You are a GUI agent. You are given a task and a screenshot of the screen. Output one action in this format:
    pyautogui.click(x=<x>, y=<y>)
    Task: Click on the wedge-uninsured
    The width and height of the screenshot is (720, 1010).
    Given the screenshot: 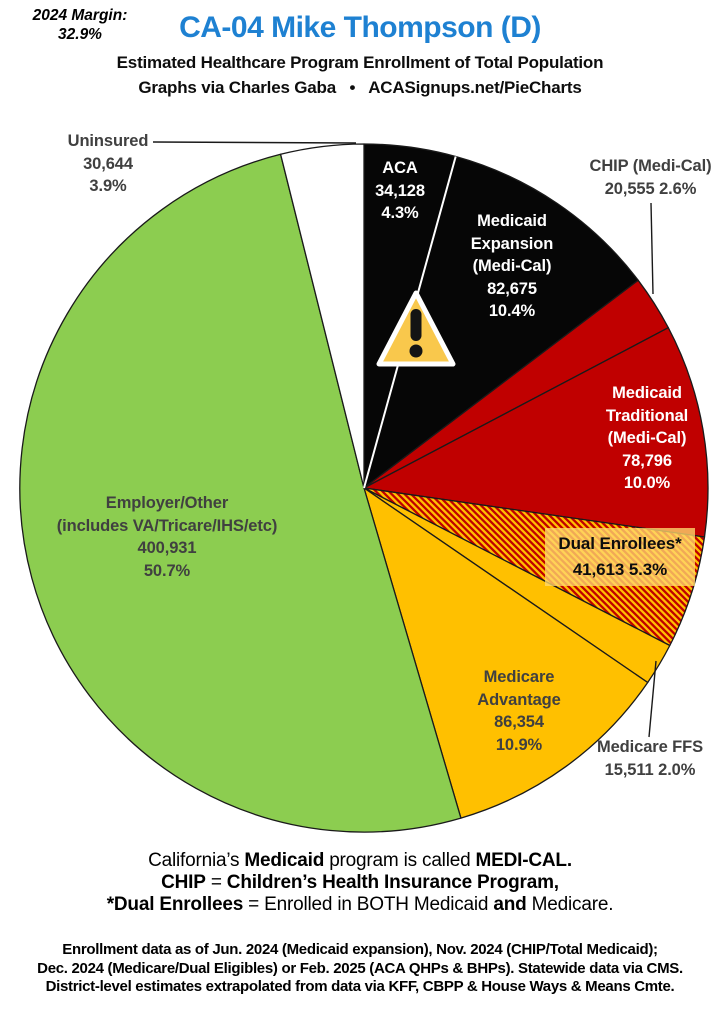 What is the action you would take?
    pyautogui.click(x=322, y=316)
    